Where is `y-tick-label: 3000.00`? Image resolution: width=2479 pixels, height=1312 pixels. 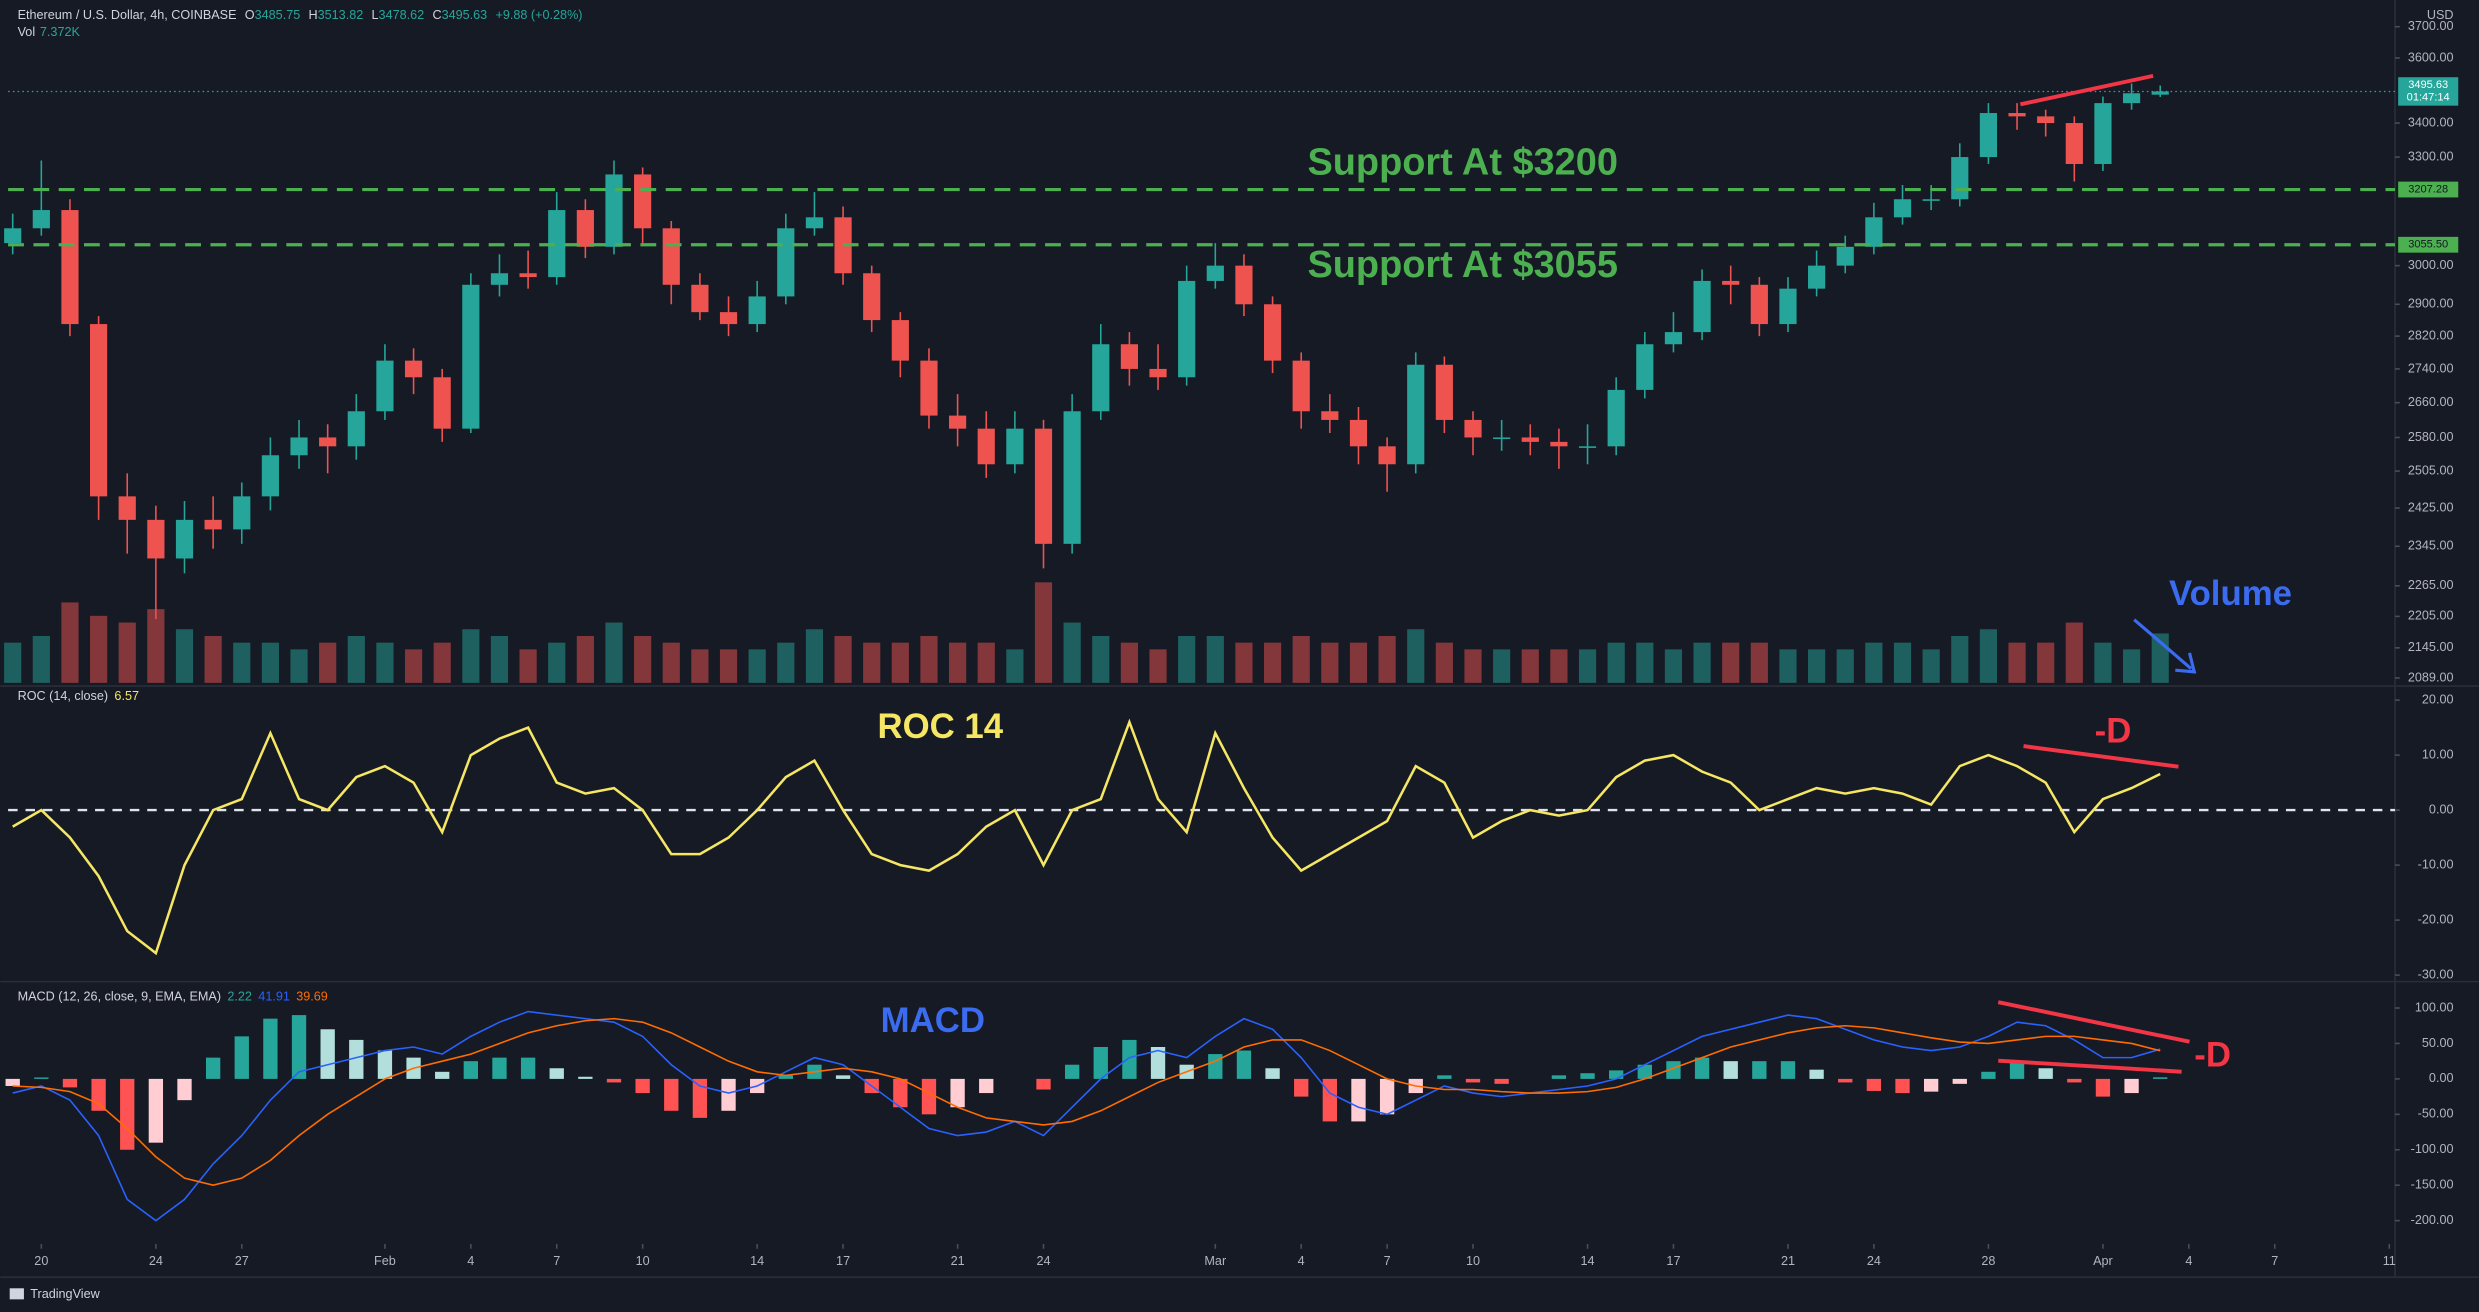
y-tick-label: 3000.00 is located at coordinates (2431, 265).